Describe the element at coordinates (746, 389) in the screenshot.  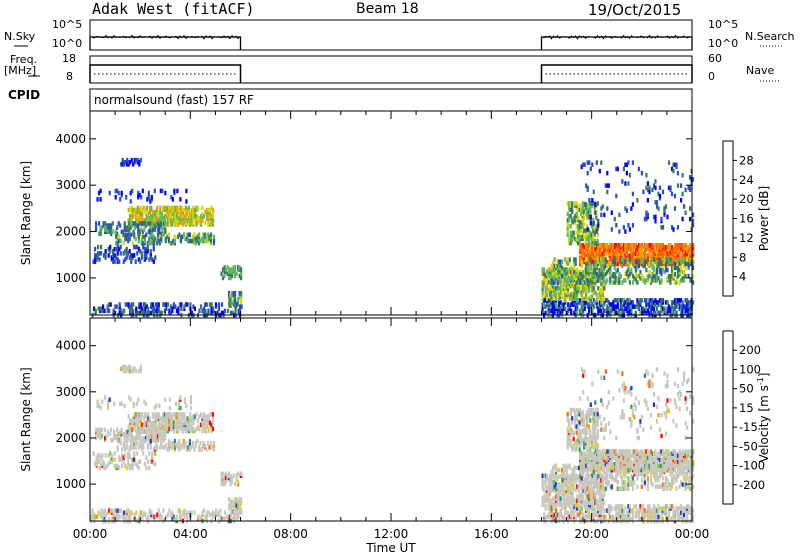
I see `velocity-colorbar-tick-2: 50` at that location.